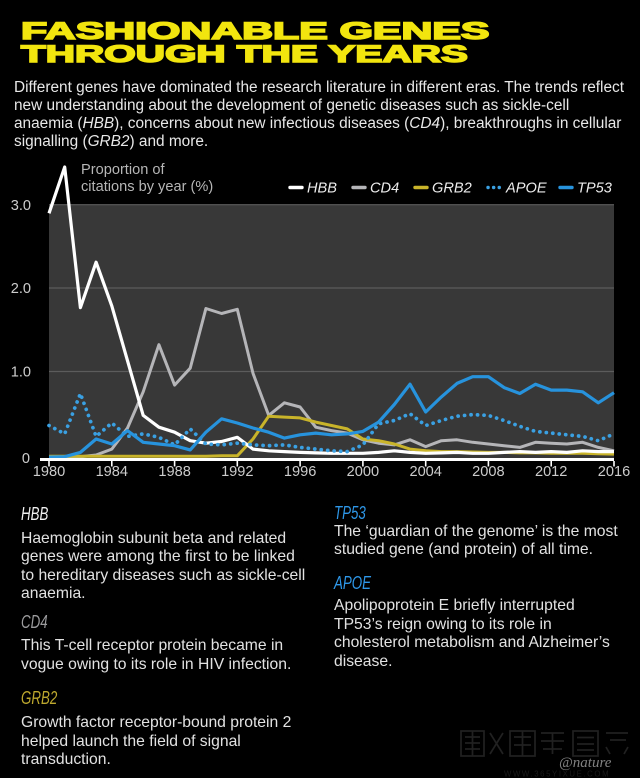 Image resolution: width=640 pixels, height=778 pixels. What do you see at coordinates (557, 774) in the screenshot?
I see `svg-text: WWW.365YIXUE.COM` at bounding box center [557, 774].